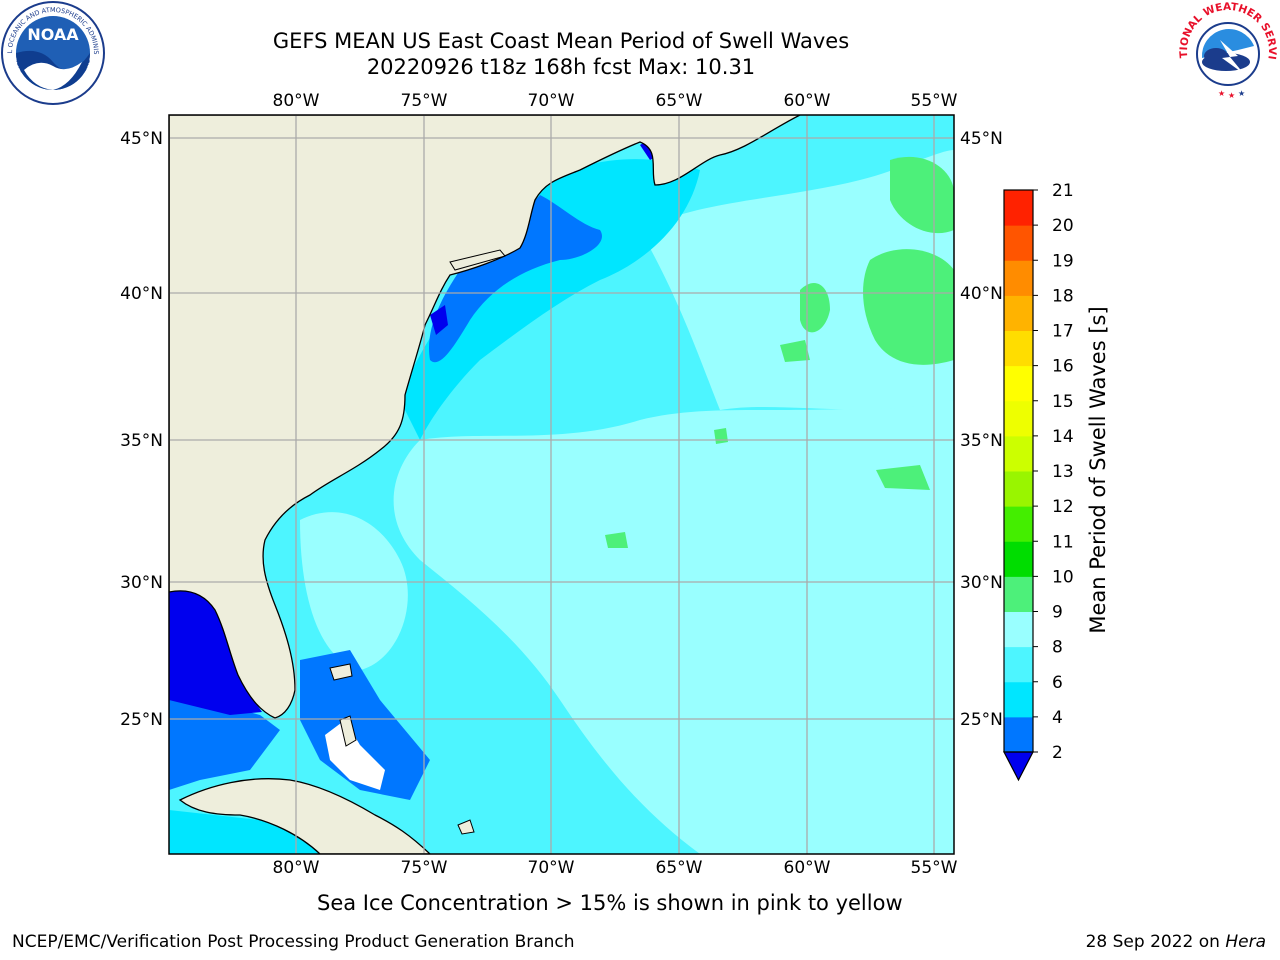 The width and height of the screenshot is (1280, 960). Describe the element at coordinates (439, 320) in the screenshot. I see `swell-zone-blue-chesapeake` at that location.